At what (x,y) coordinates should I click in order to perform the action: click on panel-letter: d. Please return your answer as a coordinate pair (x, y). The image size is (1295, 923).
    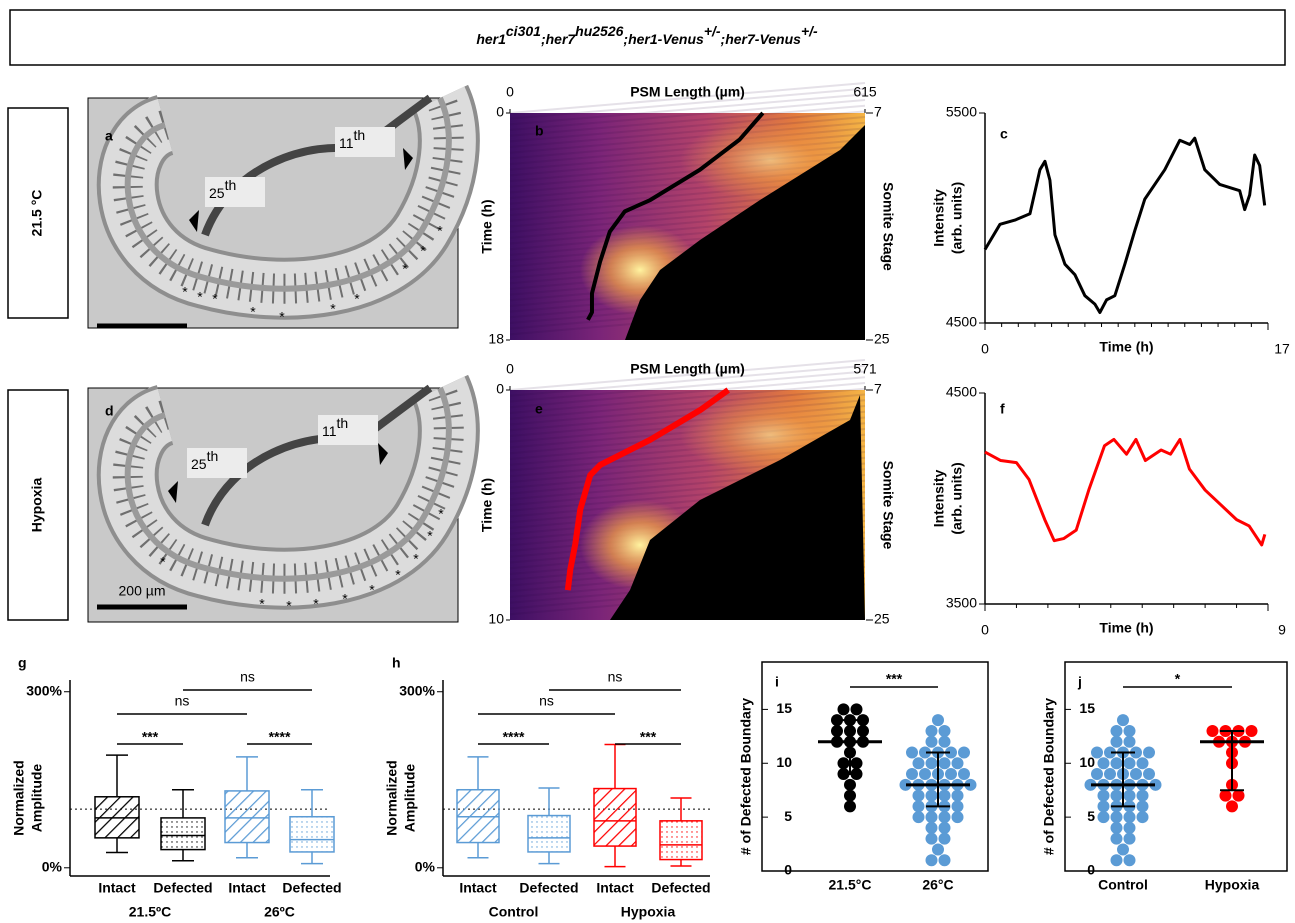
    Looking at the image, I should click on (109, 411).